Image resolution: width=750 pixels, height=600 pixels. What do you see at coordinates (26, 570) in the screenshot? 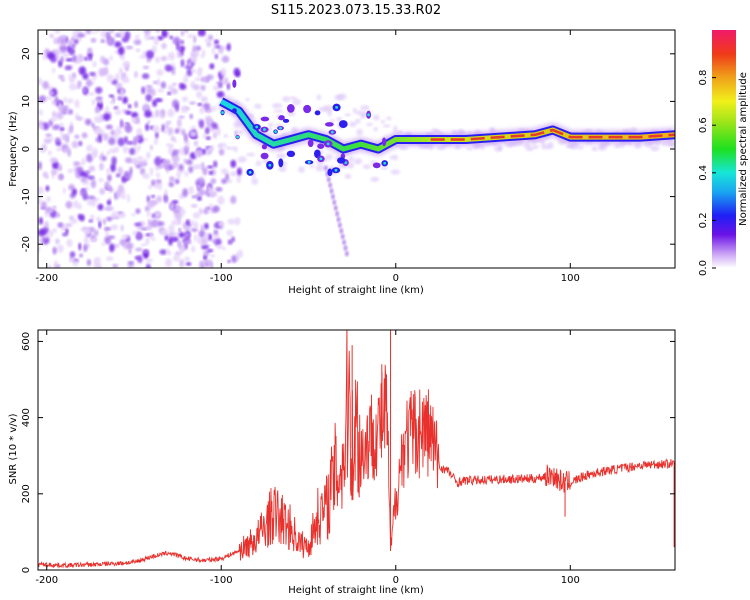
I see `snr-y-tick-label: 0` at bounding box center [26, 570].